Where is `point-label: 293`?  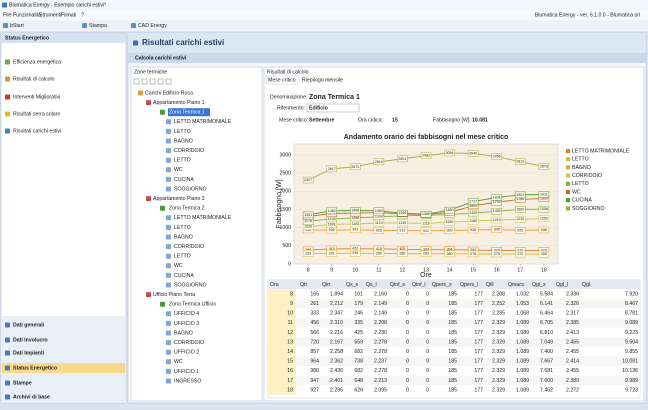 point-label: 293 is located at coordinates (308, 253).